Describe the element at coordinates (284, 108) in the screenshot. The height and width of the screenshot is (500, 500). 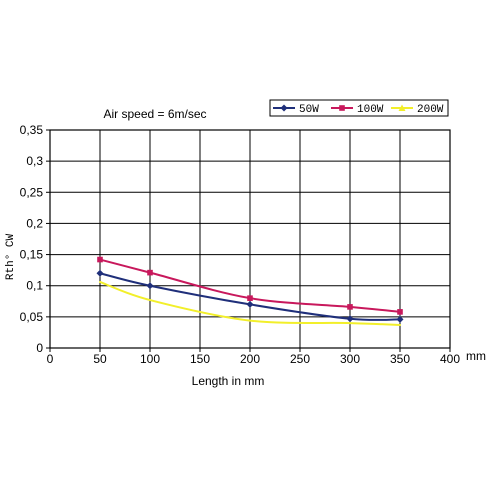
I see `legend-marker-50w` at that location.